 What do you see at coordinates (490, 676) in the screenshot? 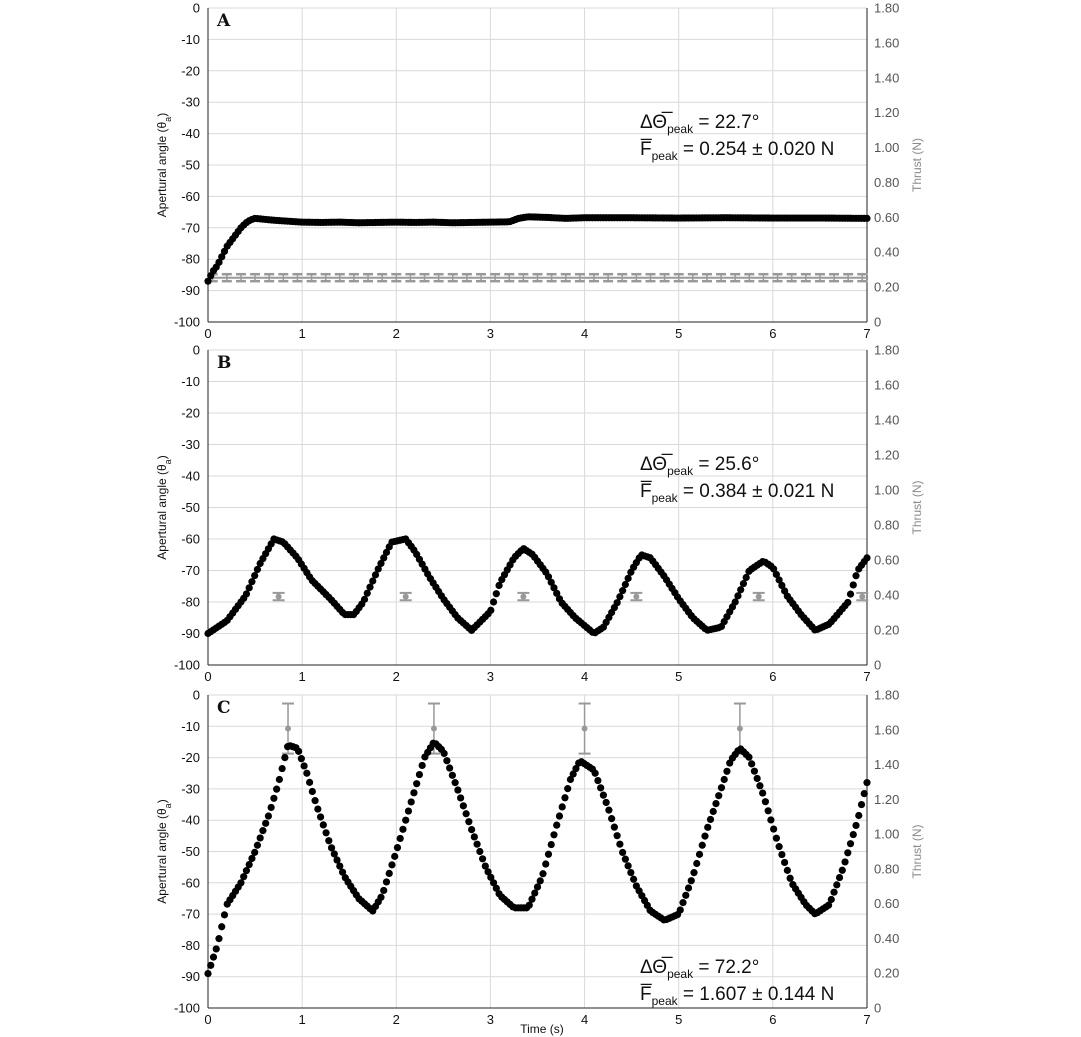
I see `x-tick-label: 3` at bounding box center [490, 676].